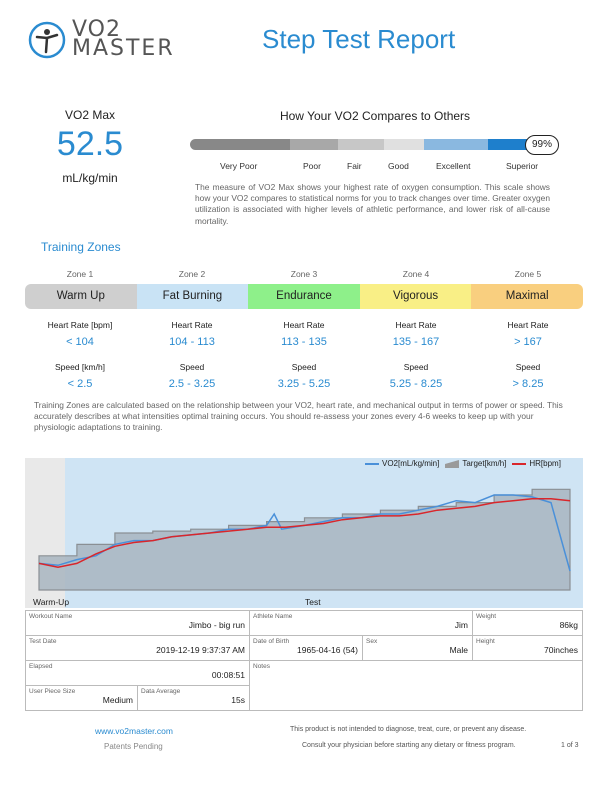  What do you see at coordinates (216, 625) in the screenshot?
I see `workout-name-value: Jimbo - big run` at bounding box center [216, 625].